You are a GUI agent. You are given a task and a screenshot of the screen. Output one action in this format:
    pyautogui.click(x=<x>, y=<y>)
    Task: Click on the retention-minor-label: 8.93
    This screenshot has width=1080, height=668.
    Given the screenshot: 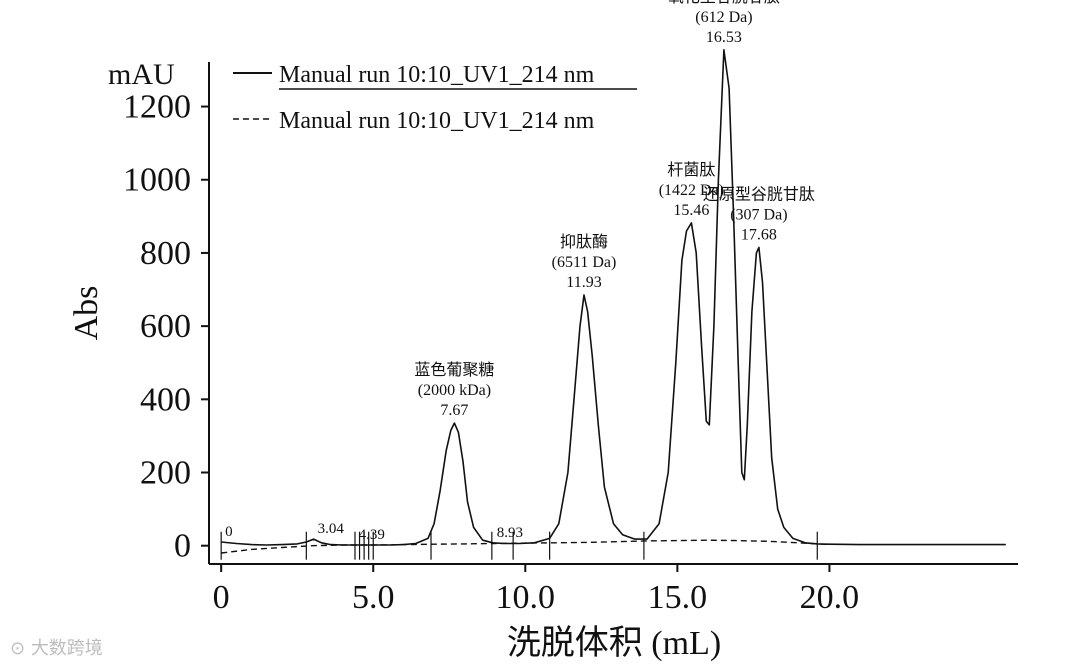 What is the action you would take?
    pyautogui.click(x=510, y=533)
    